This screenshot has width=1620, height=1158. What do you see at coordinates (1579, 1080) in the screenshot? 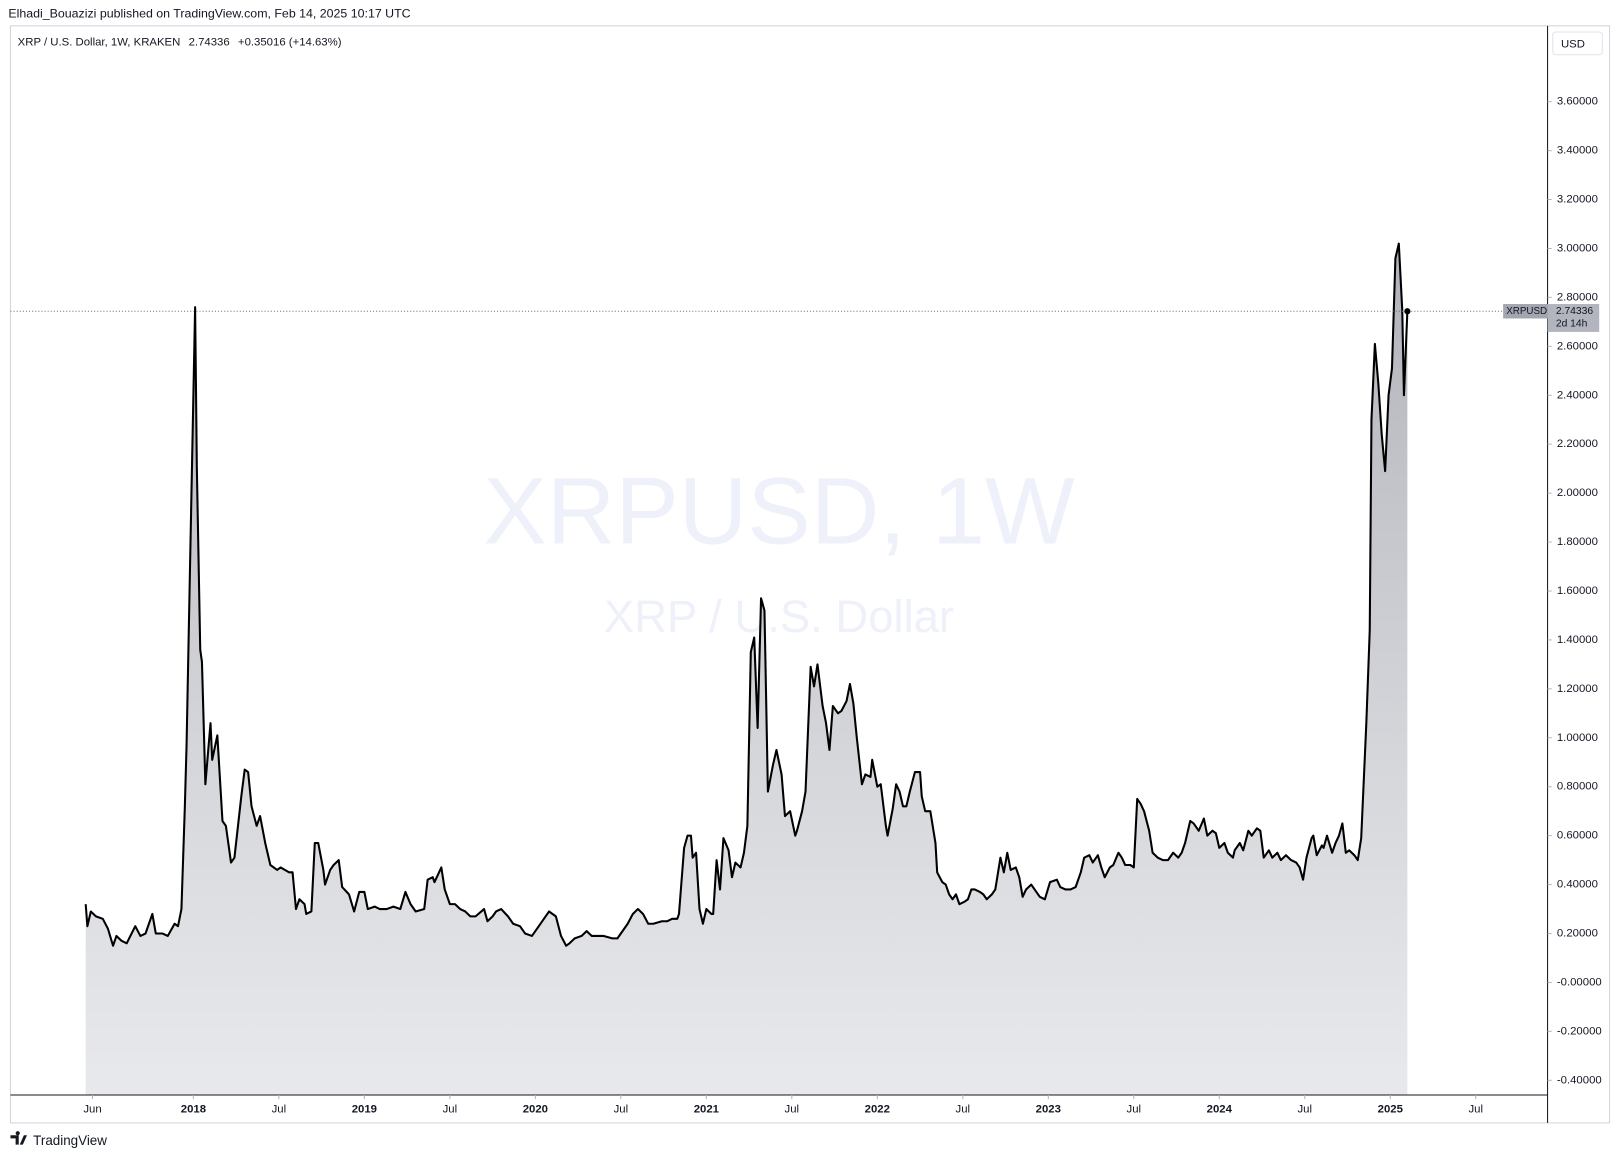
I see `y-tick-label: -0.40000` at bounding box center [1579, 1080].